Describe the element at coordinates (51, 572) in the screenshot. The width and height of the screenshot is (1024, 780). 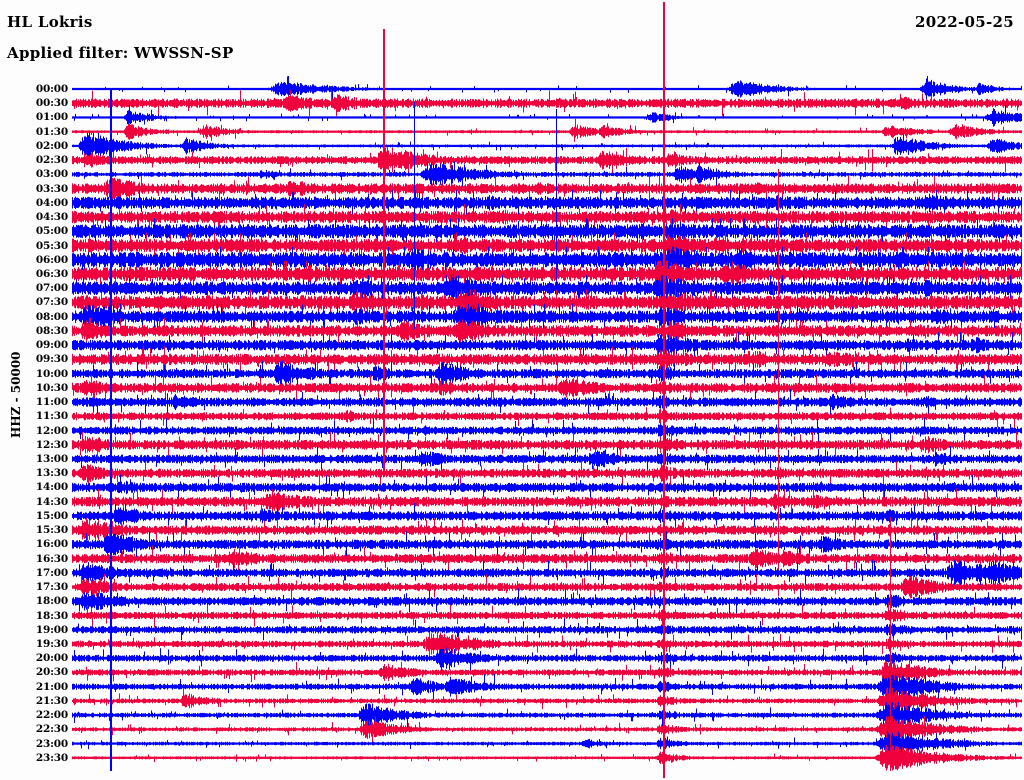
I see `time-axis-label: 17:00` at that location.